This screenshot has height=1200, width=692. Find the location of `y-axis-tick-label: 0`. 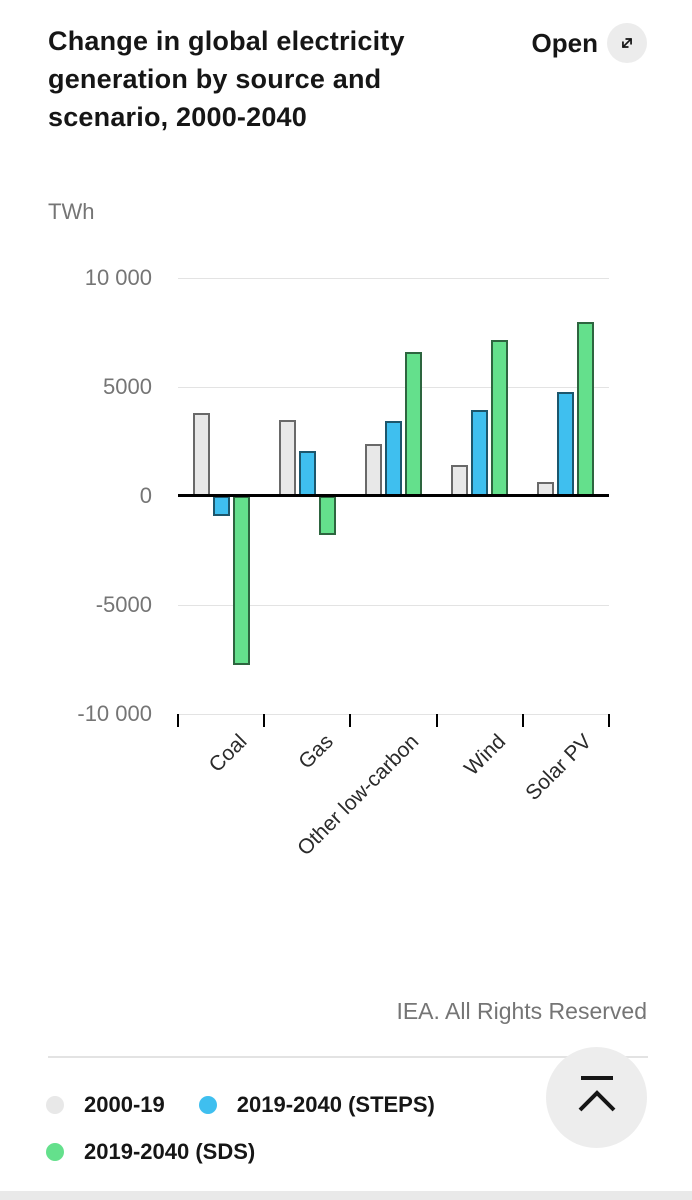

y-axis-tick-label: 0 is located at coordinates (145, 495).